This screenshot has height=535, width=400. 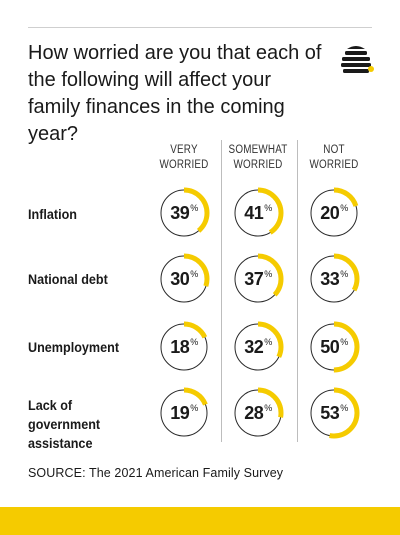 What do you see at coordinates (74, 347) in the screenshot?
I see `row-label-unemployment: Unemployment` at bounding box center [74, 347].